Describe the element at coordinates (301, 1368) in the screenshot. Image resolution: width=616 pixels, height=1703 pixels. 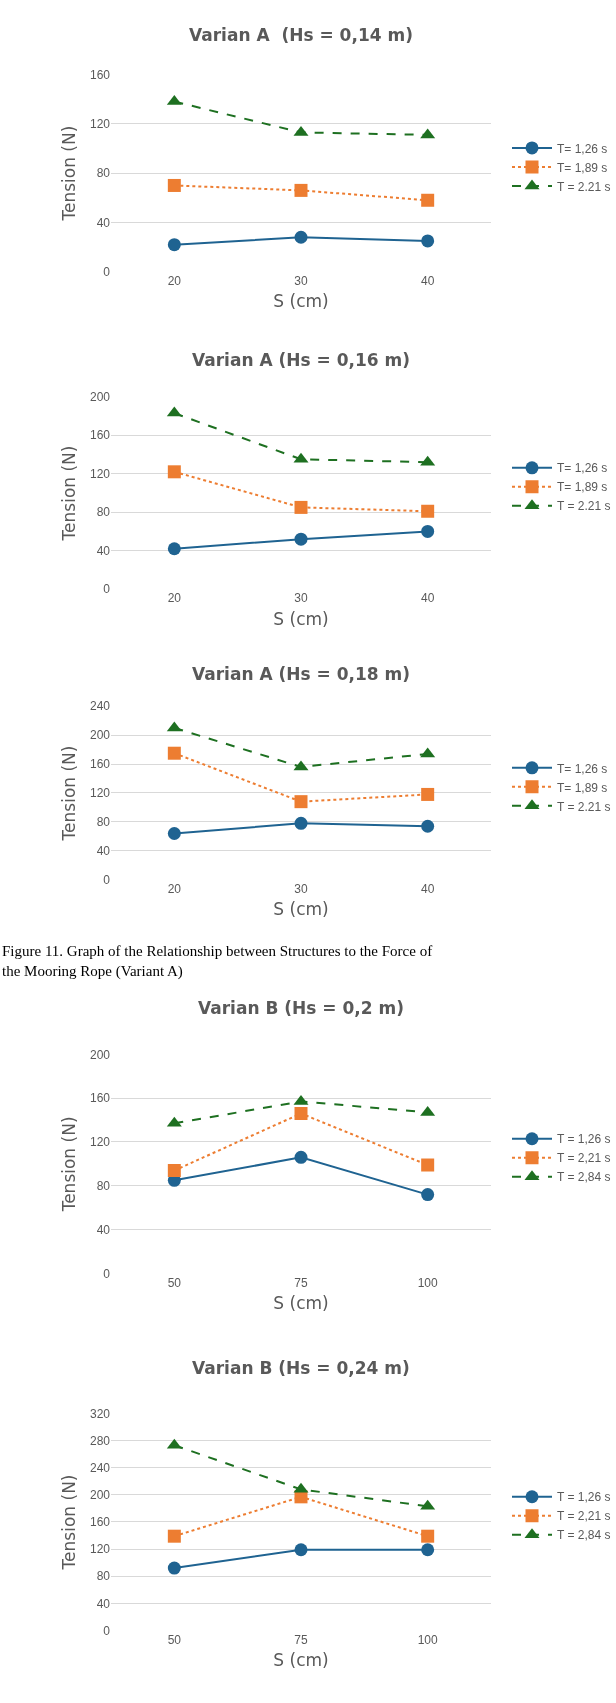
I see `chart-title: Varian B (Hs = 0,24 m)` at that location.